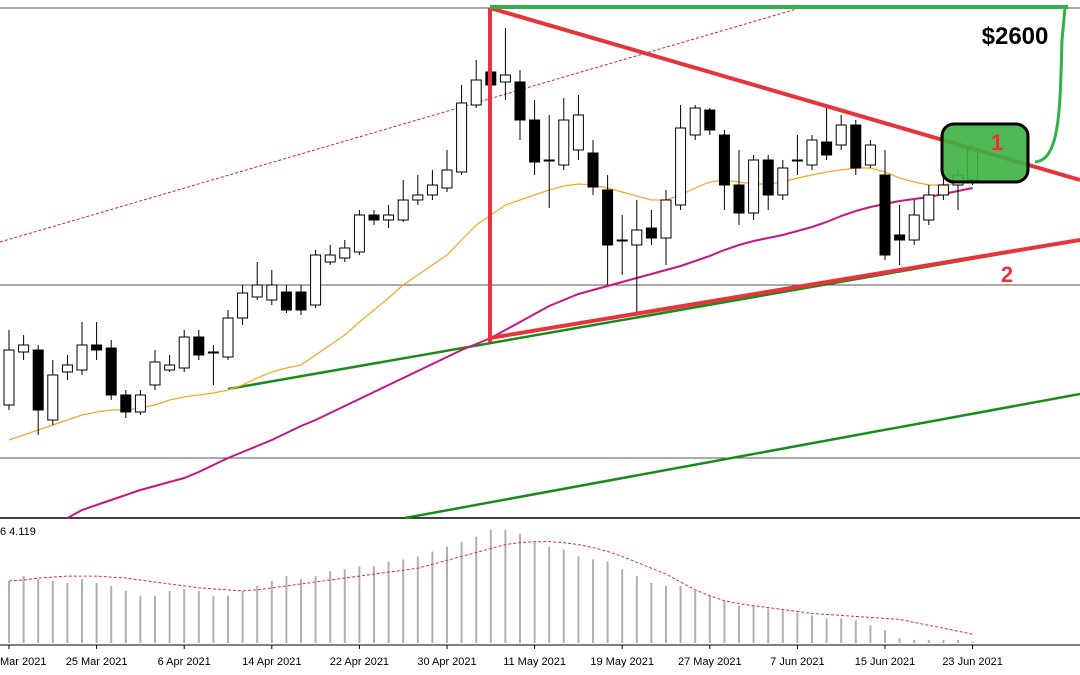  I want to click on indicator-label: 6 4.119, so click(18, 532).